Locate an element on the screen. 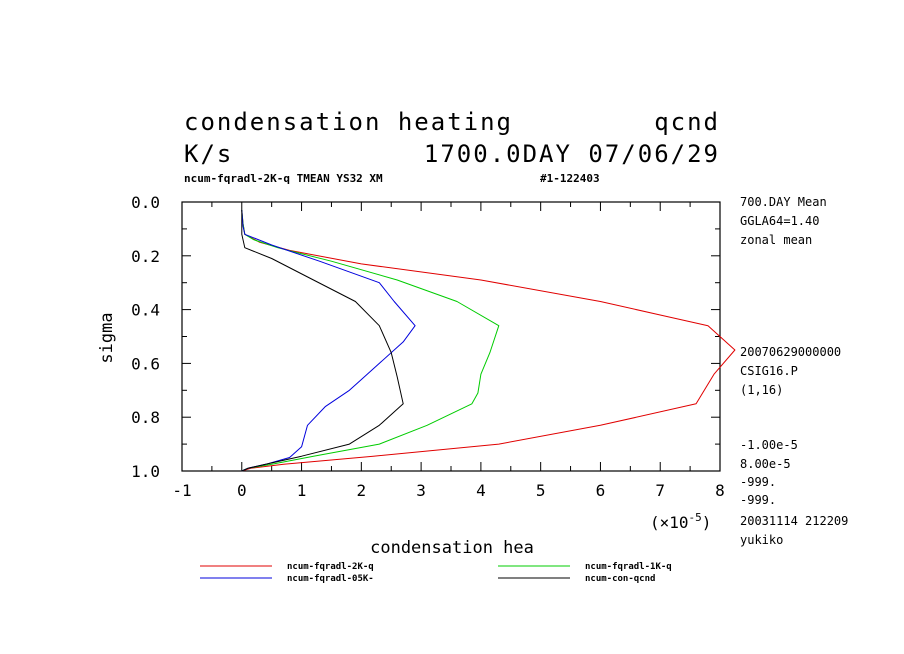 The image size is (904, 654). side-info-user: yukiko is located at coordinates (761, 540).